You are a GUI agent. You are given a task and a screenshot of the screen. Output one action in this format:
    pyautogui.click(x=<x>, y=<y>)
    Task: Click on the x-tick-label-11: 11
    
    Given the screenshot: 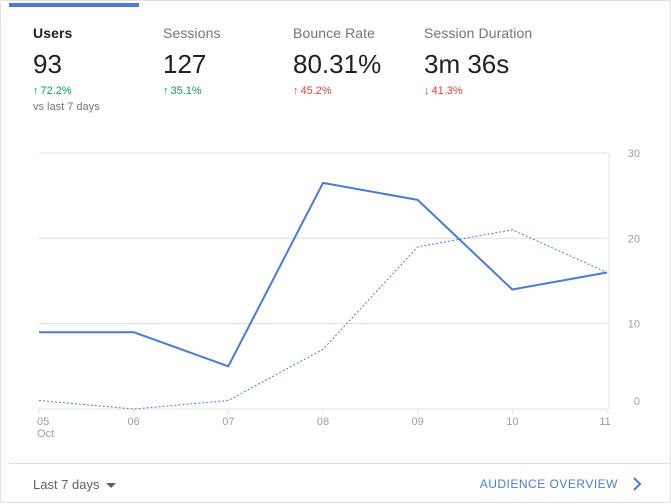 What is the action you would take?
    pyautogui.click(x=604, y=422)
    